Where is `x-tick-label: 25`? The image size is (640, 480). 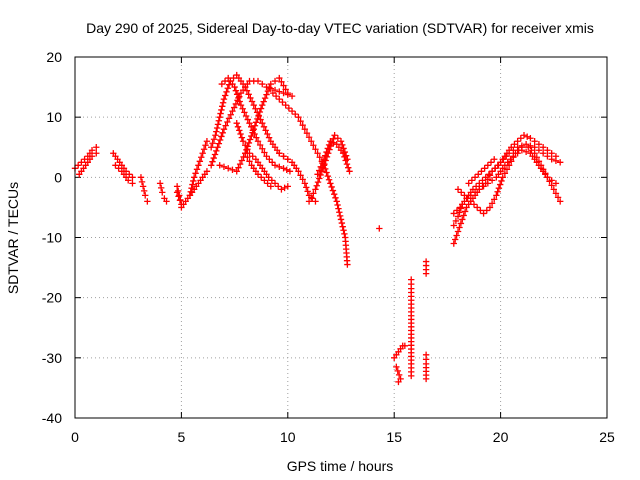 x-tick-label: 25 is located at coordinates (607, 437).